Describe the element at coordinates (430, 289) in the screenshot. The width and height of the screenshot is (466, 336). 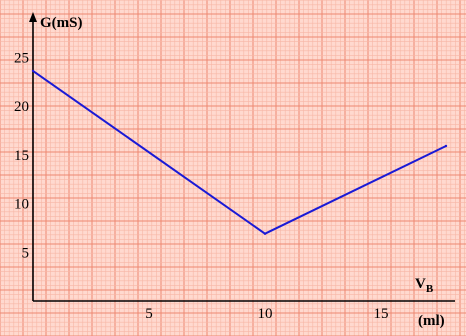
I see `x-axis-label-subscript: B` at that location.